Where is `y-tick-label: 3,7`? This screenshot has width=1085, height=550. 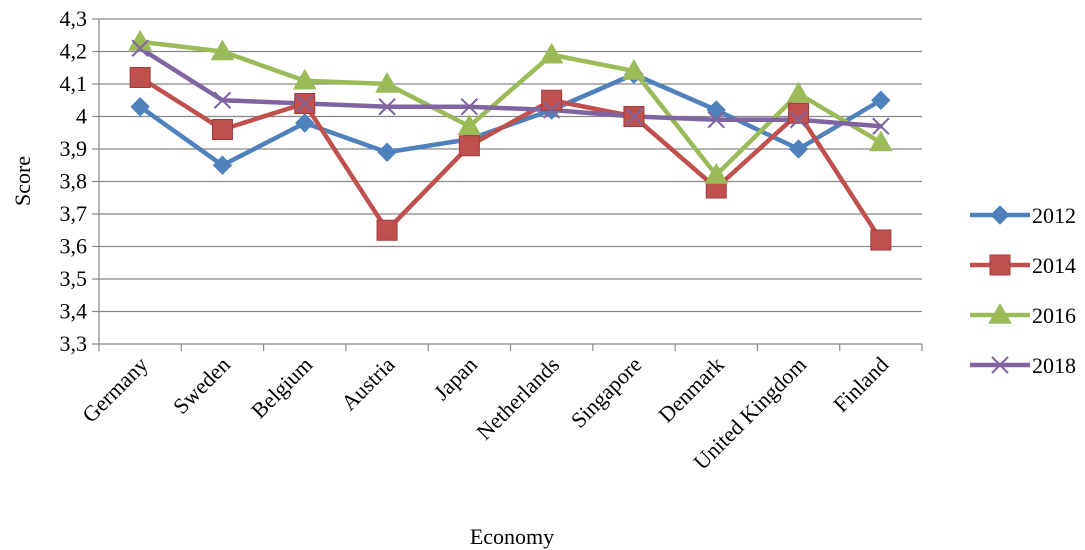
y-tick-label: 3,7 is located at coordinates (74, 213).